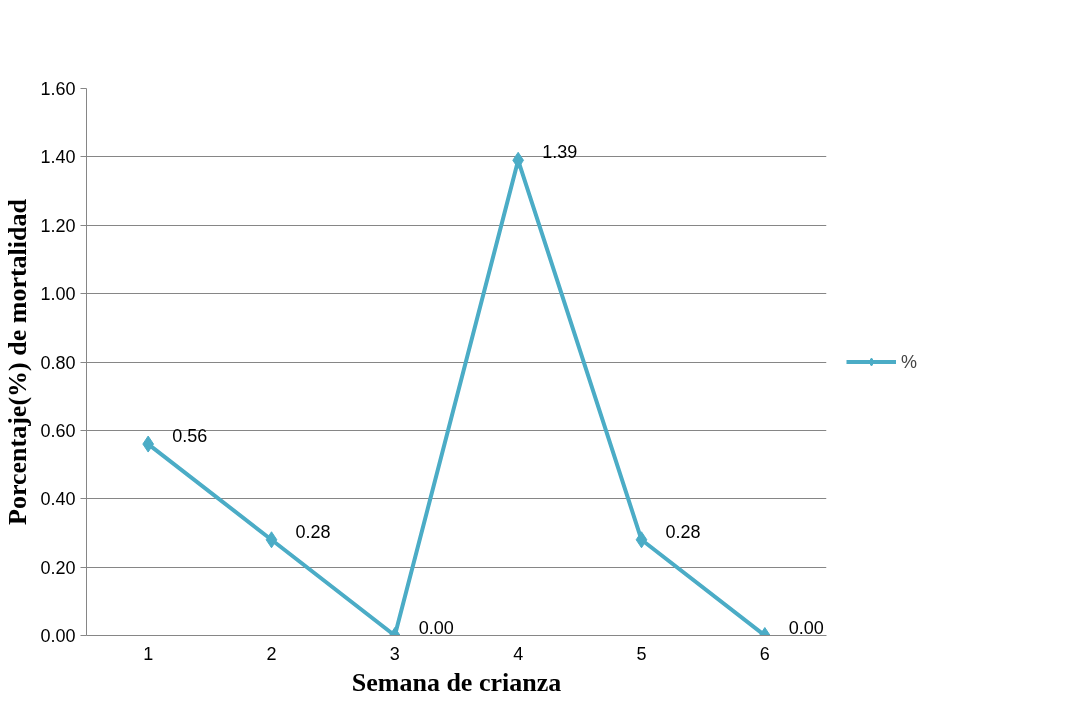 Image resolution: width=1073 pixels, height=728 pixels. I want to click on y-tick-label: 0.60, so click(58, 430).